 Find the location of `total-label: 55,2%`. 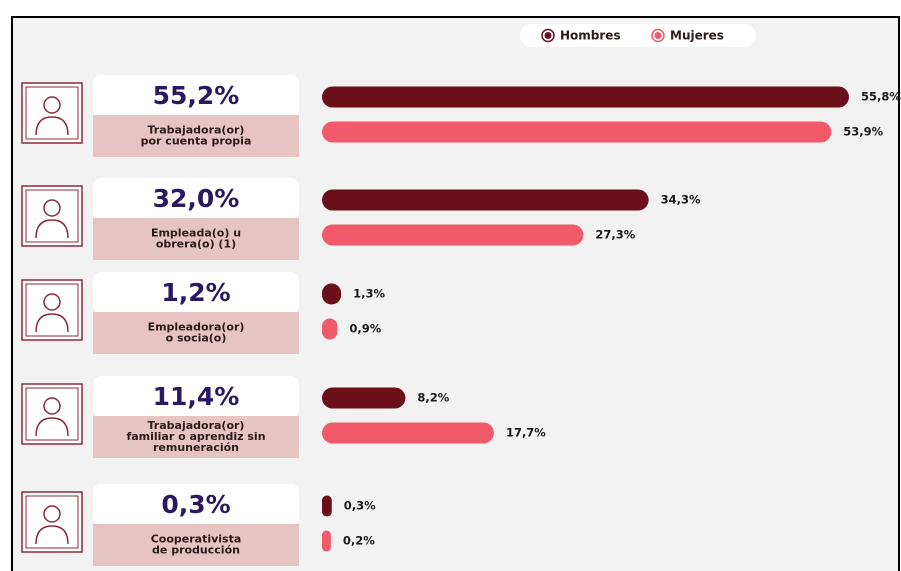

total-label: 55,2% is located at coordinates (196, 95).